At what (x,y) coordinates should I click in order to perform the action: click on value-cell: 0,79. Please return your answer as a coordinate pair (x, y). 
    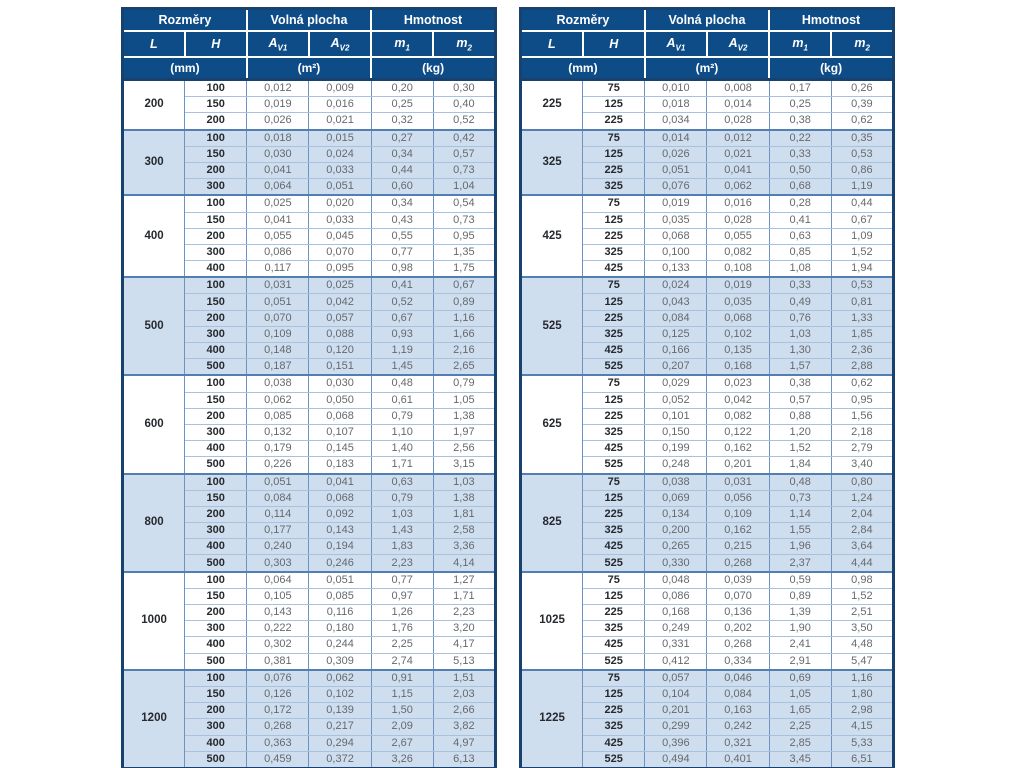
    Looking at the image, I should click on (402, 416).